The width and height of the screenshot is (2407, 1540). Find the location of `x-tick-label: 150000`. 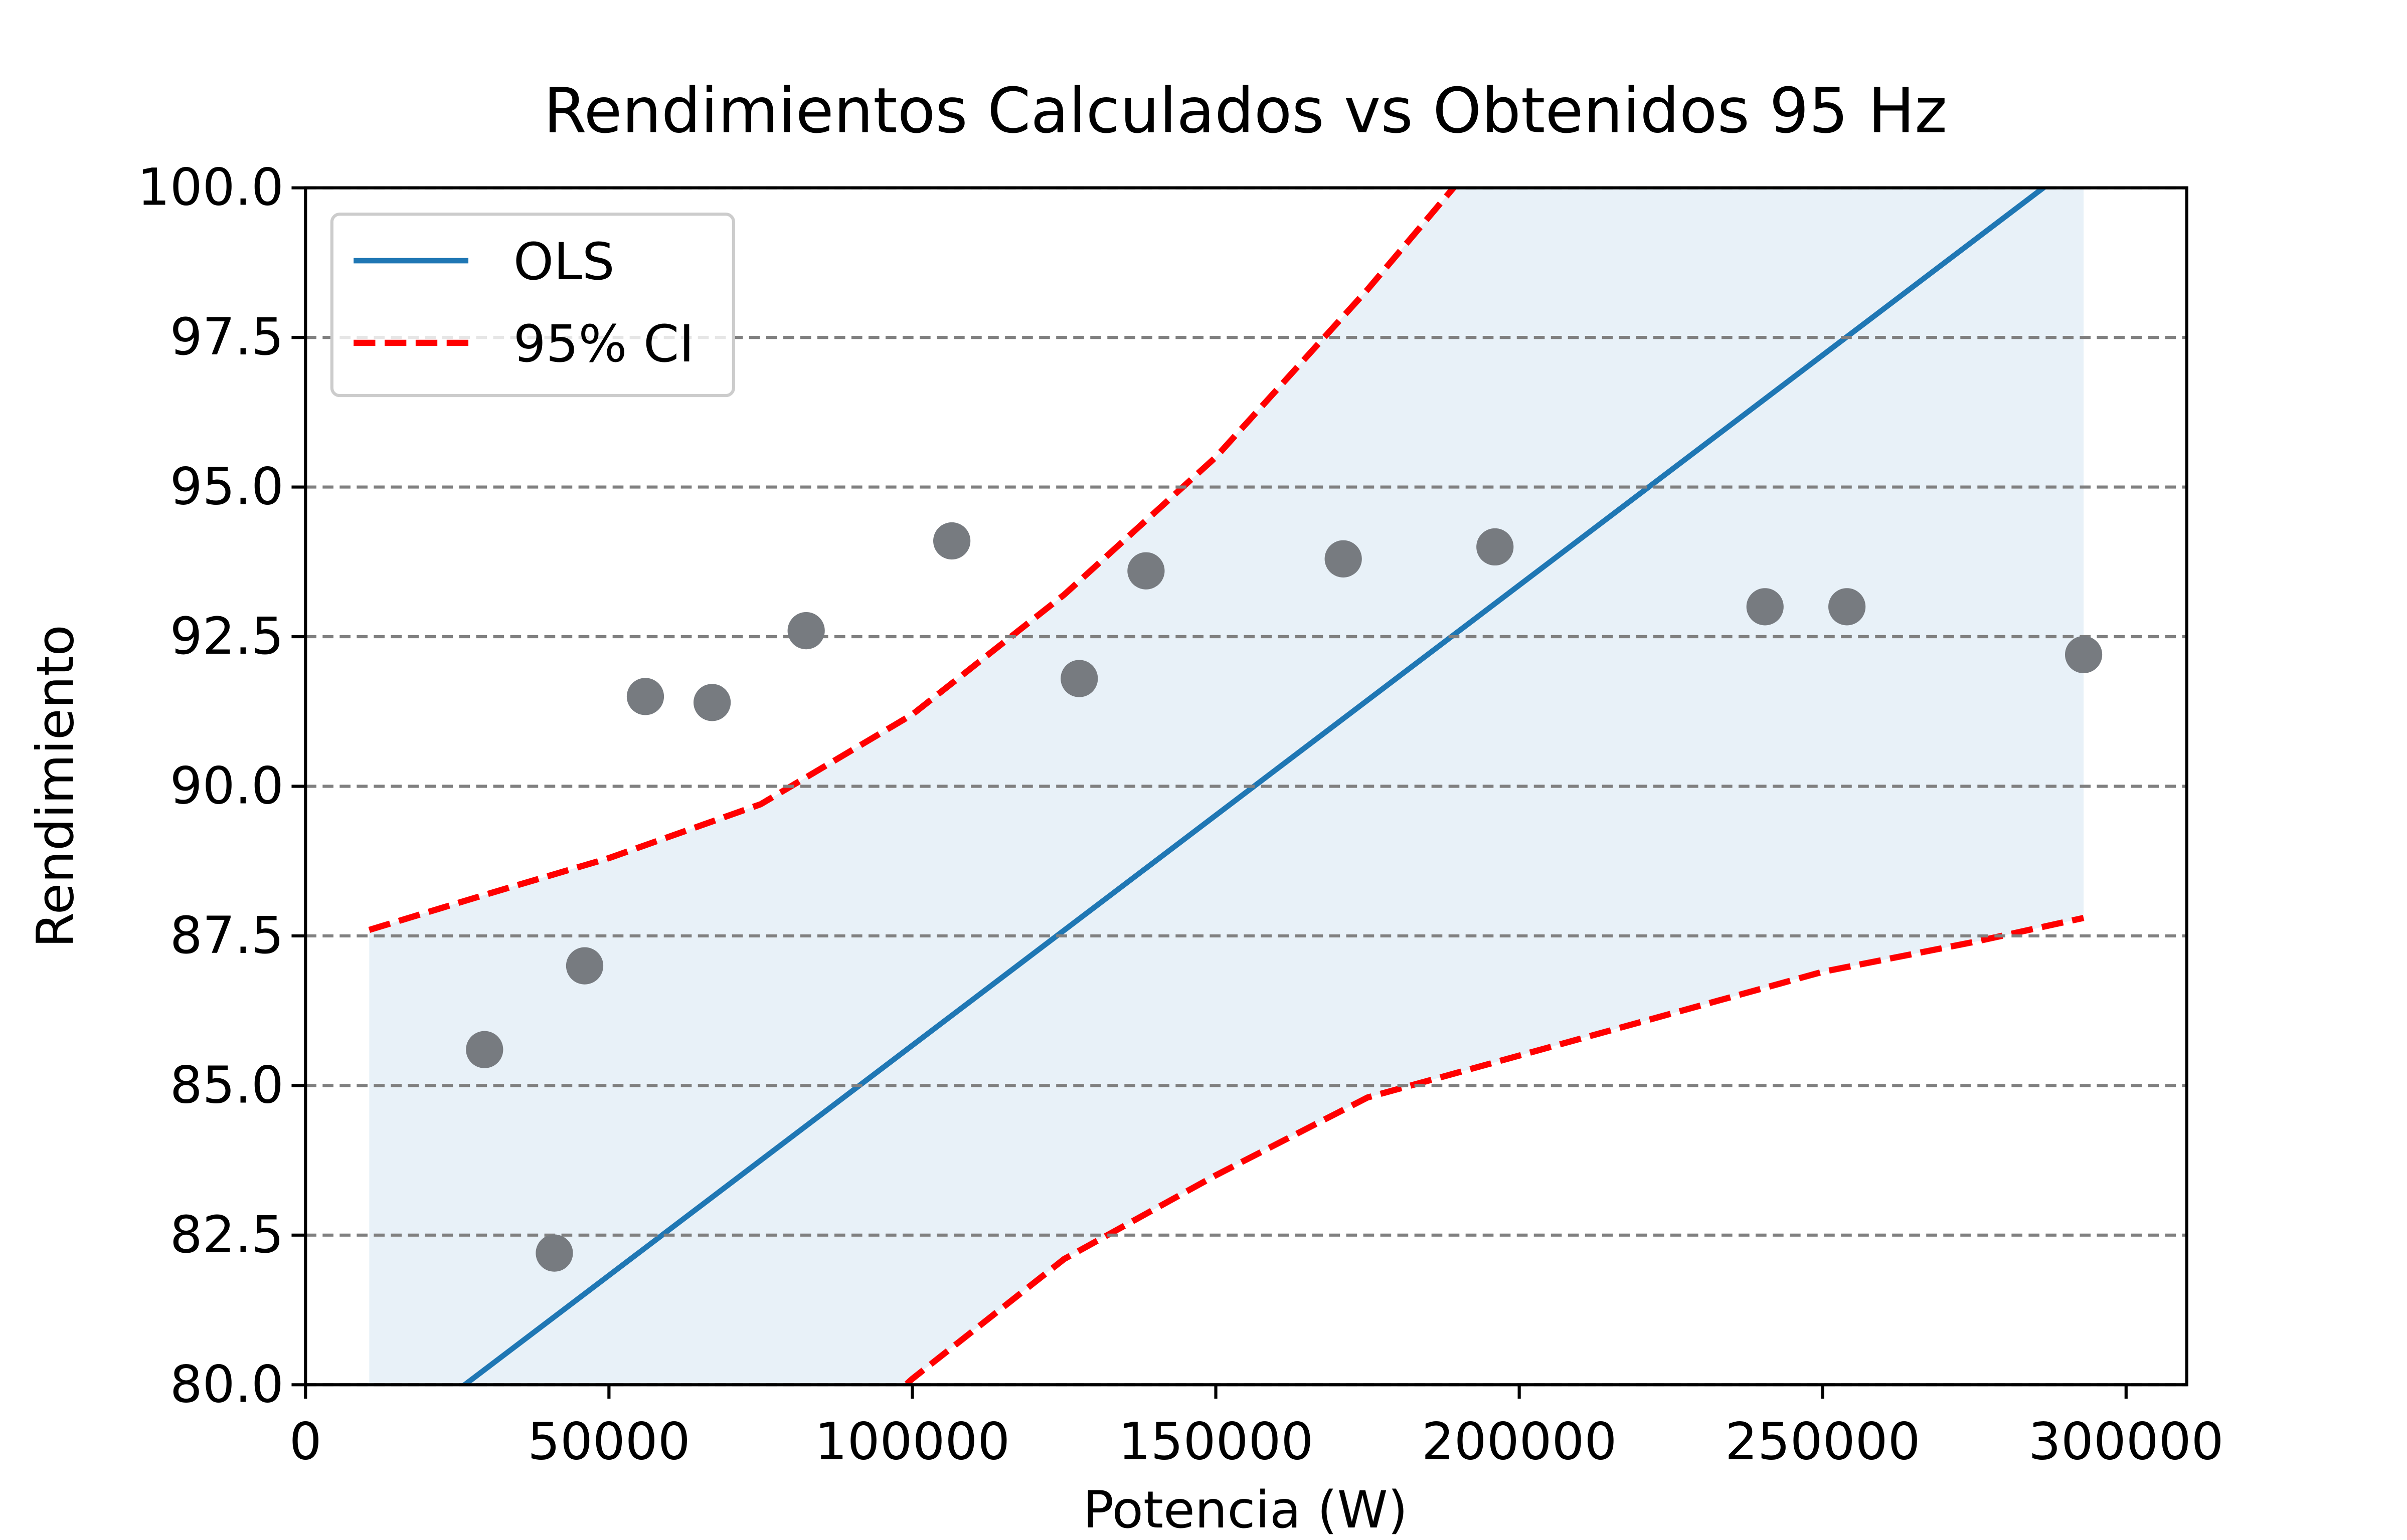

x-tick-label: 150000 is located at coordinates (1216, 1442).